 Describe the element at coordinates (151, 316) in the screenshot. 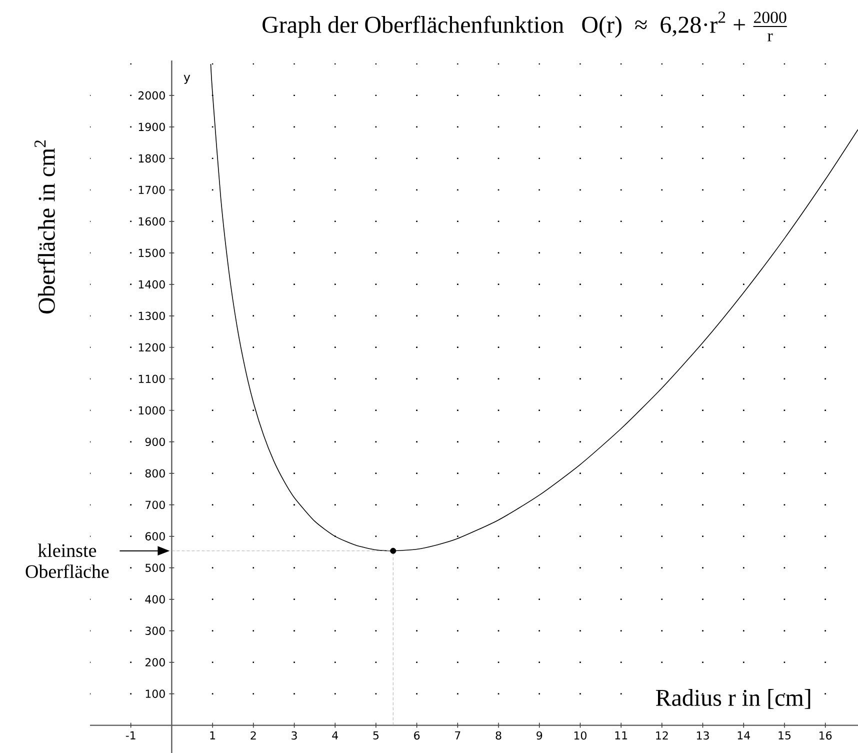

I see `y-tick-label: 1300` at that location.